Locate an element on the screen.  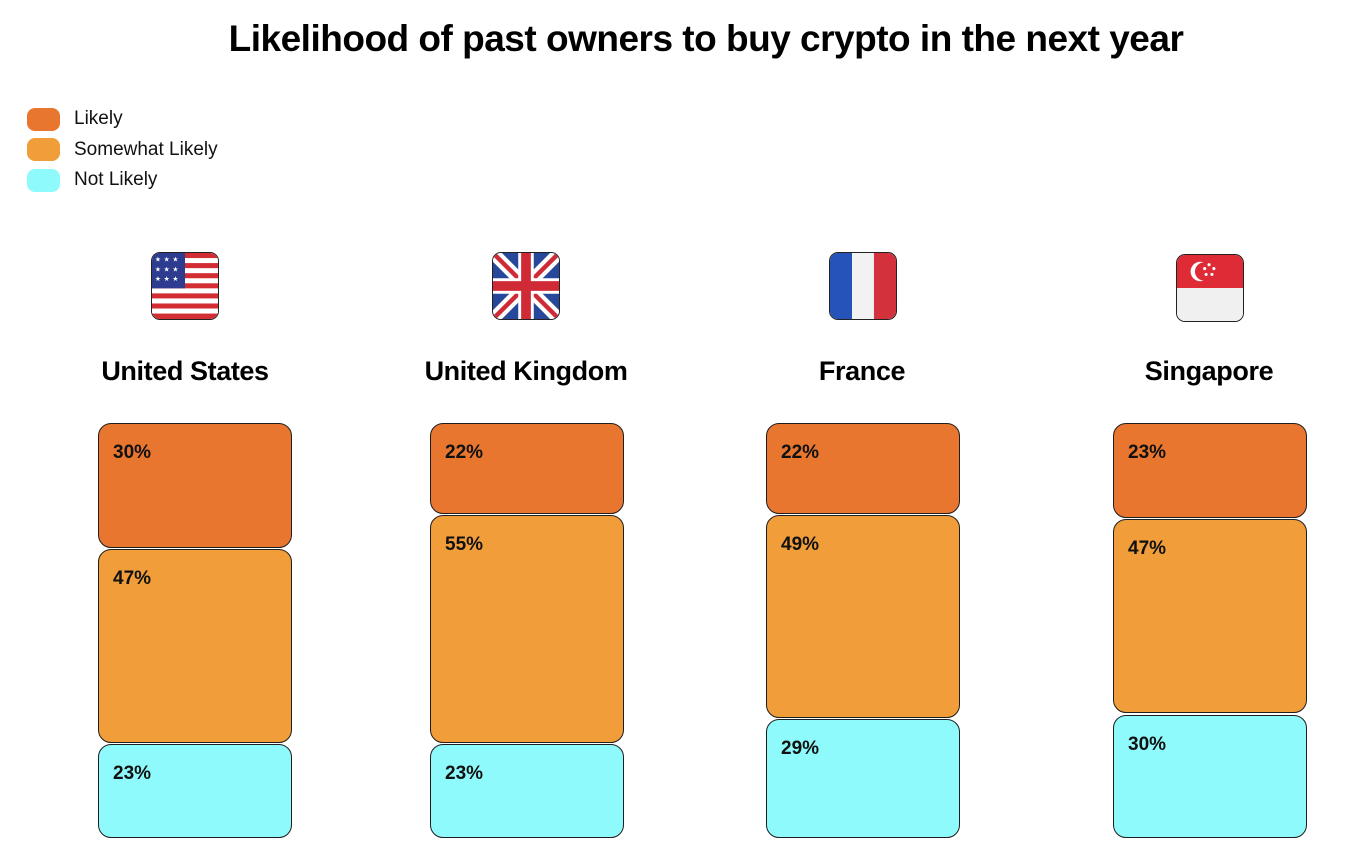
data-label: 55% is located at coordinates (464, 545).